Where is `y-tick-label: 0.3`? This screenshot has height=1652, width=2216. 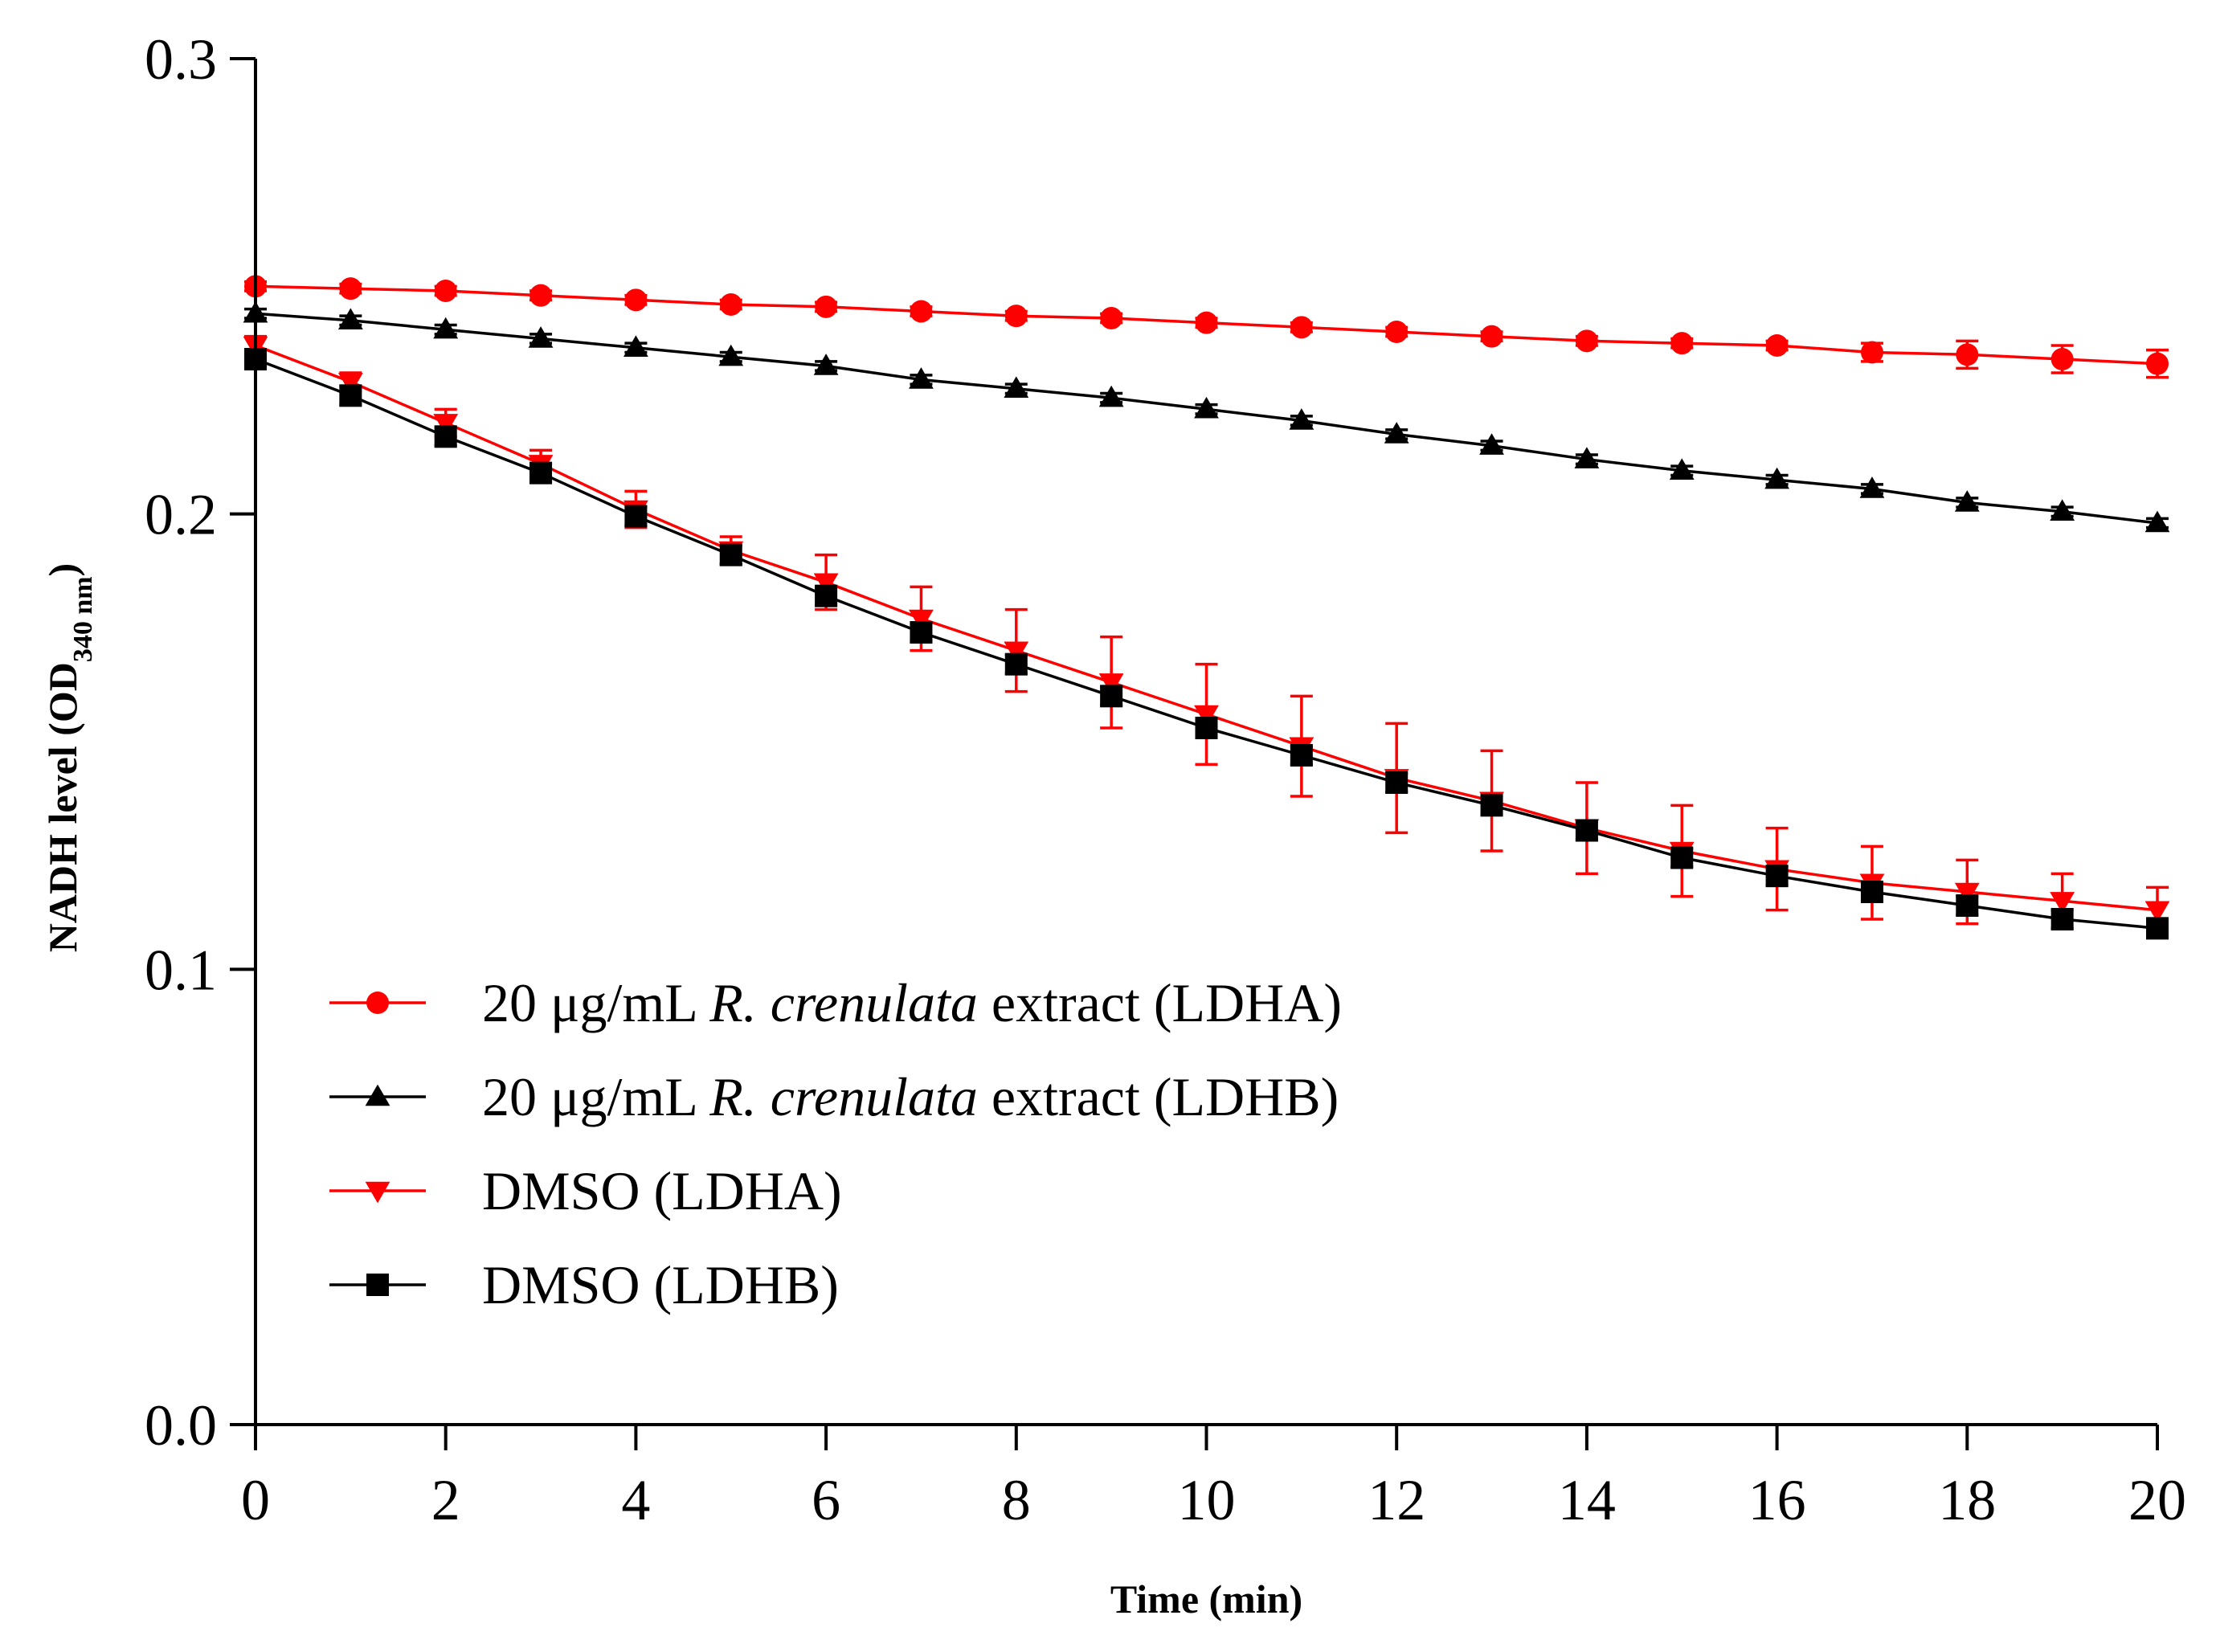
y-tick-label: 0.3 is located at coordinates (181, 60).